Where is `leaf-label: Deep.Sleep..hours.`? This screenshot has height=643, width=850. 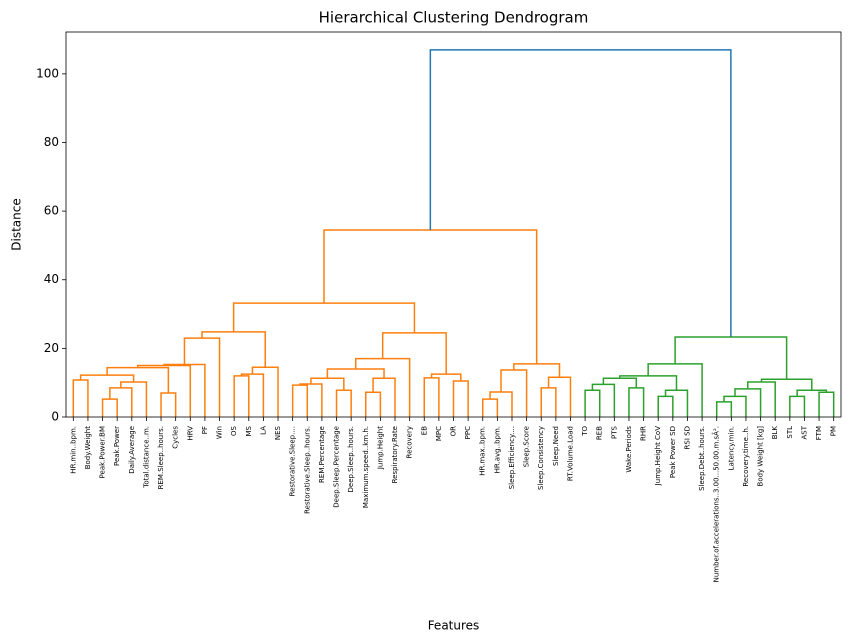
leaf-label: Deep.Sleep..hours. is located at coordinates (351, 459).